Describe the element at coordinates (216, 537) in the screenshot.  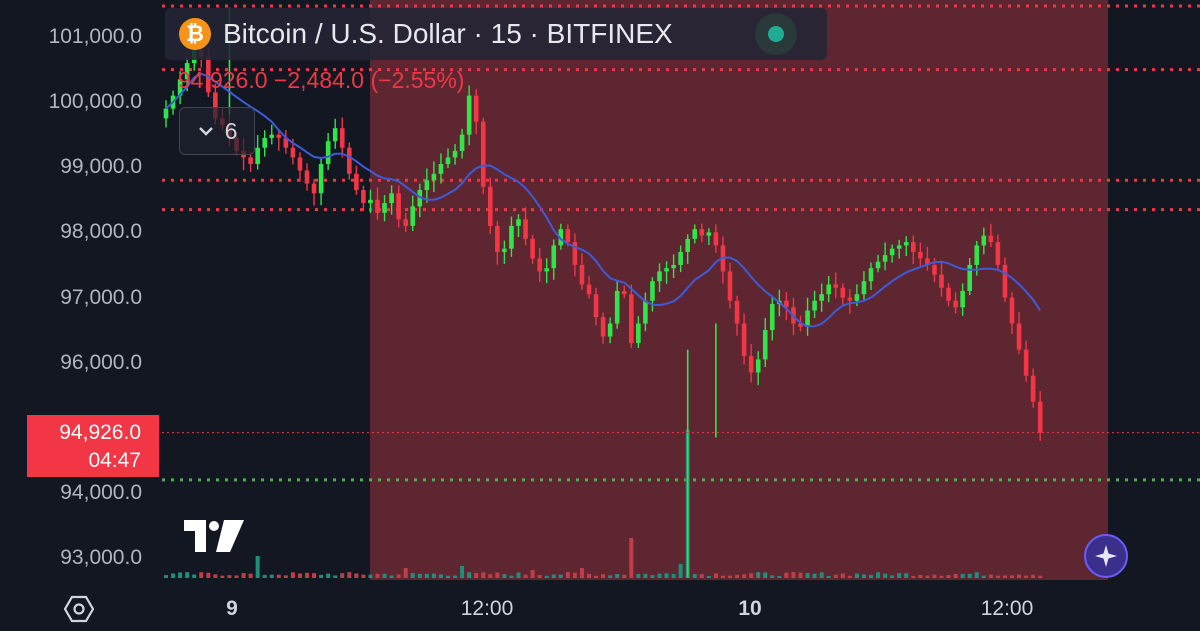
I see `tradingview-logo` at that location.